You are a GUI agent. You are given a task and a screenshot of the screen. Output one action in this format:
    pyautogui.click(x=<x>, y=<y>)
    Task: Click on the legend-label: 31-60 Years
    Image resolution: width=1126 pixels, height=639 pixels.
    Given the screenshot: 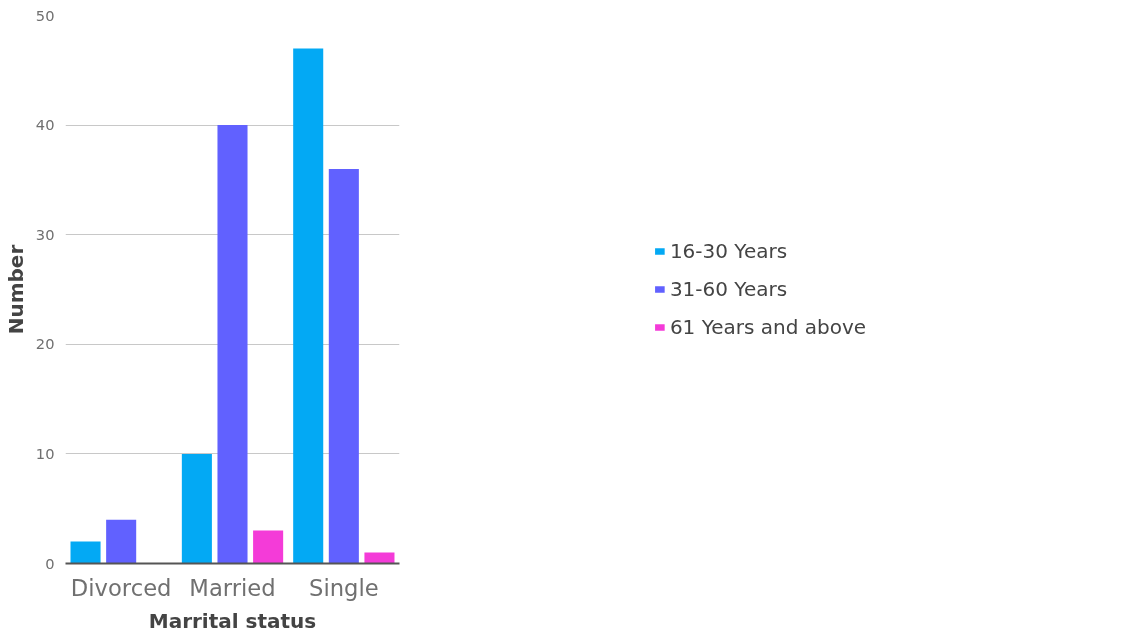 What is the action you would take?
    pyautogui.click(x=728, y=289)
    